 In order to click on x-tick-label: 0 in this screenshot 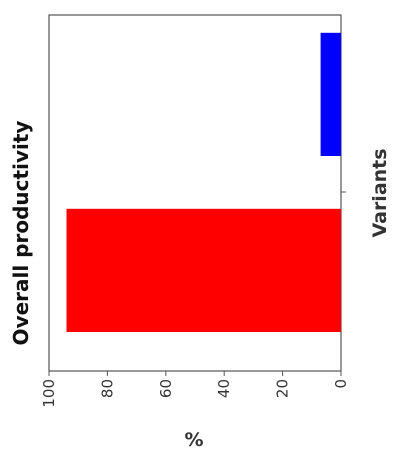, I will do `click(341, 384)`.